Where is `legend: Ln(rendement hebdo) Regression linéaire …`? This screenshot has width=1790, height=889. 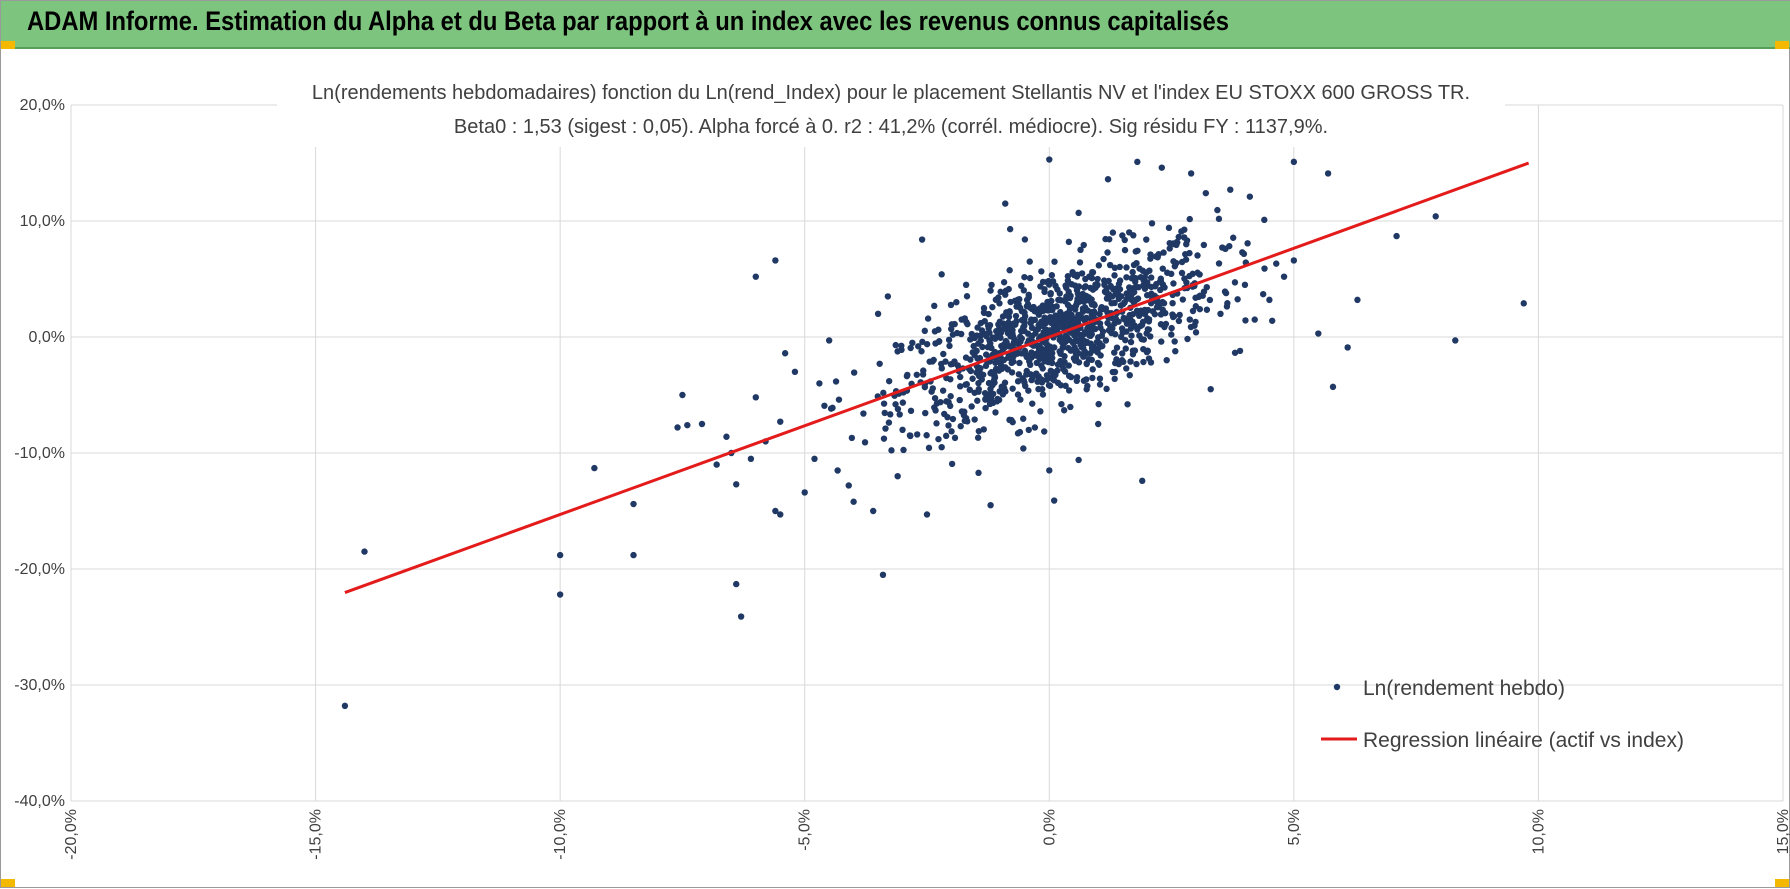
legend: Ln(rendement hebdo) Regression linéaire … is located at coordinates (1502, 714).